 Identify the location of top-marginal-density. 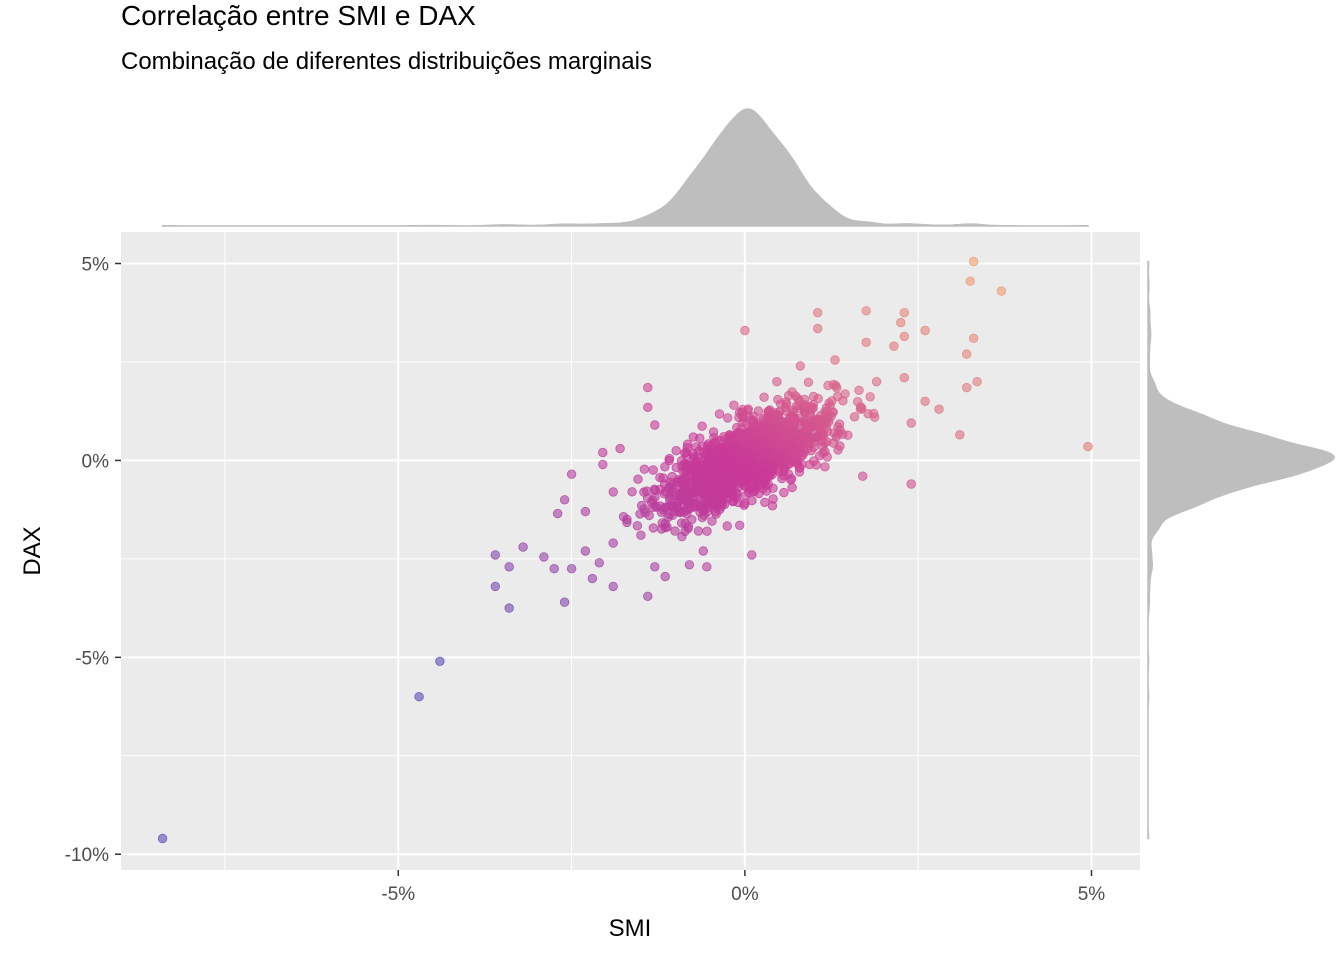
(625, 167).